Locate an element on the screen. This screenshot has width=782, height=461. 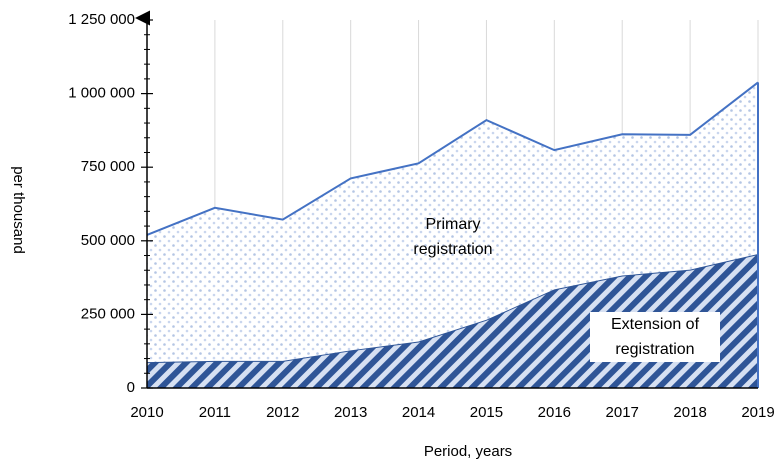
y-tick-label: 1 250 000 is located at coordinates (101, 19).